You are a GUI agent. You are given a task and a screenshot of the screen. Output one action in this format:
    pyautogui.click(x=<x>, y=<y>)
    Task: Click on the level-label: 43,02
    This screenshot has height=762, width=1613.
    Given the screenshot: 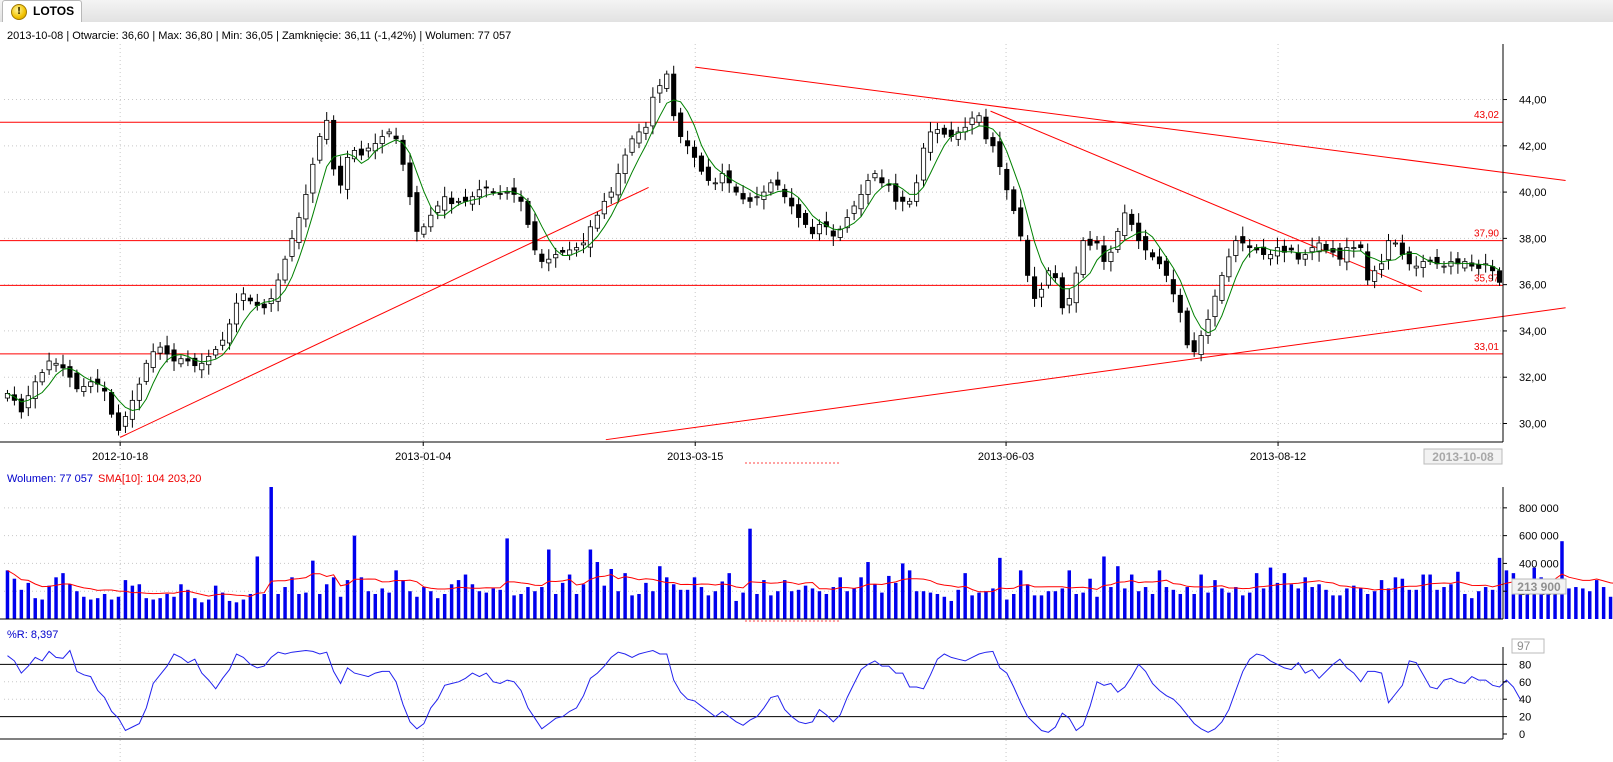 What is the action you would take?
    pyautogui.click(x=1486, y=115)
    